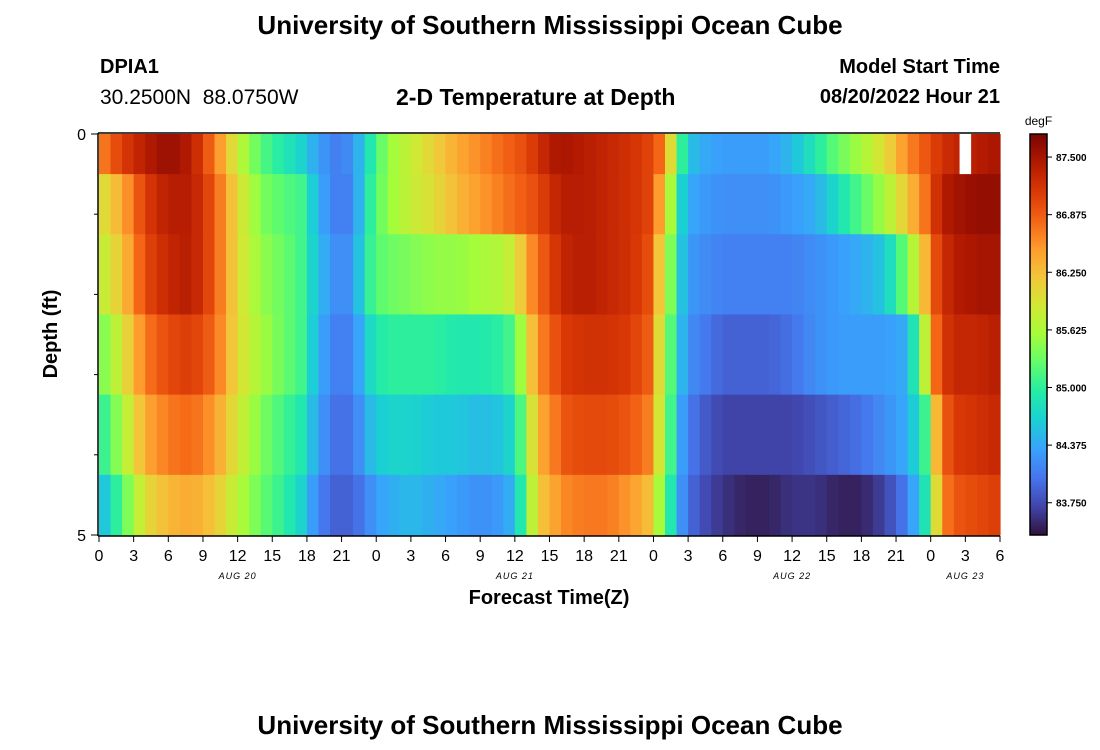 The width and height of the screenshot is (1100, 750). Describe the element at coordinates (1038, 121) in the screenshot. I see `colorbar-unit: degF` at that location.